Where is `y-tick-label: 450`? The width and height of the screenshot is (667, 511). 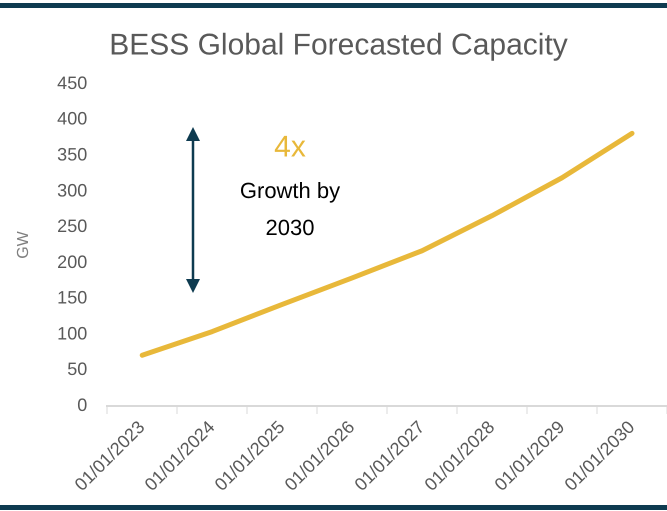
y-tick-label: 450 is located at coordinates (72, 82).